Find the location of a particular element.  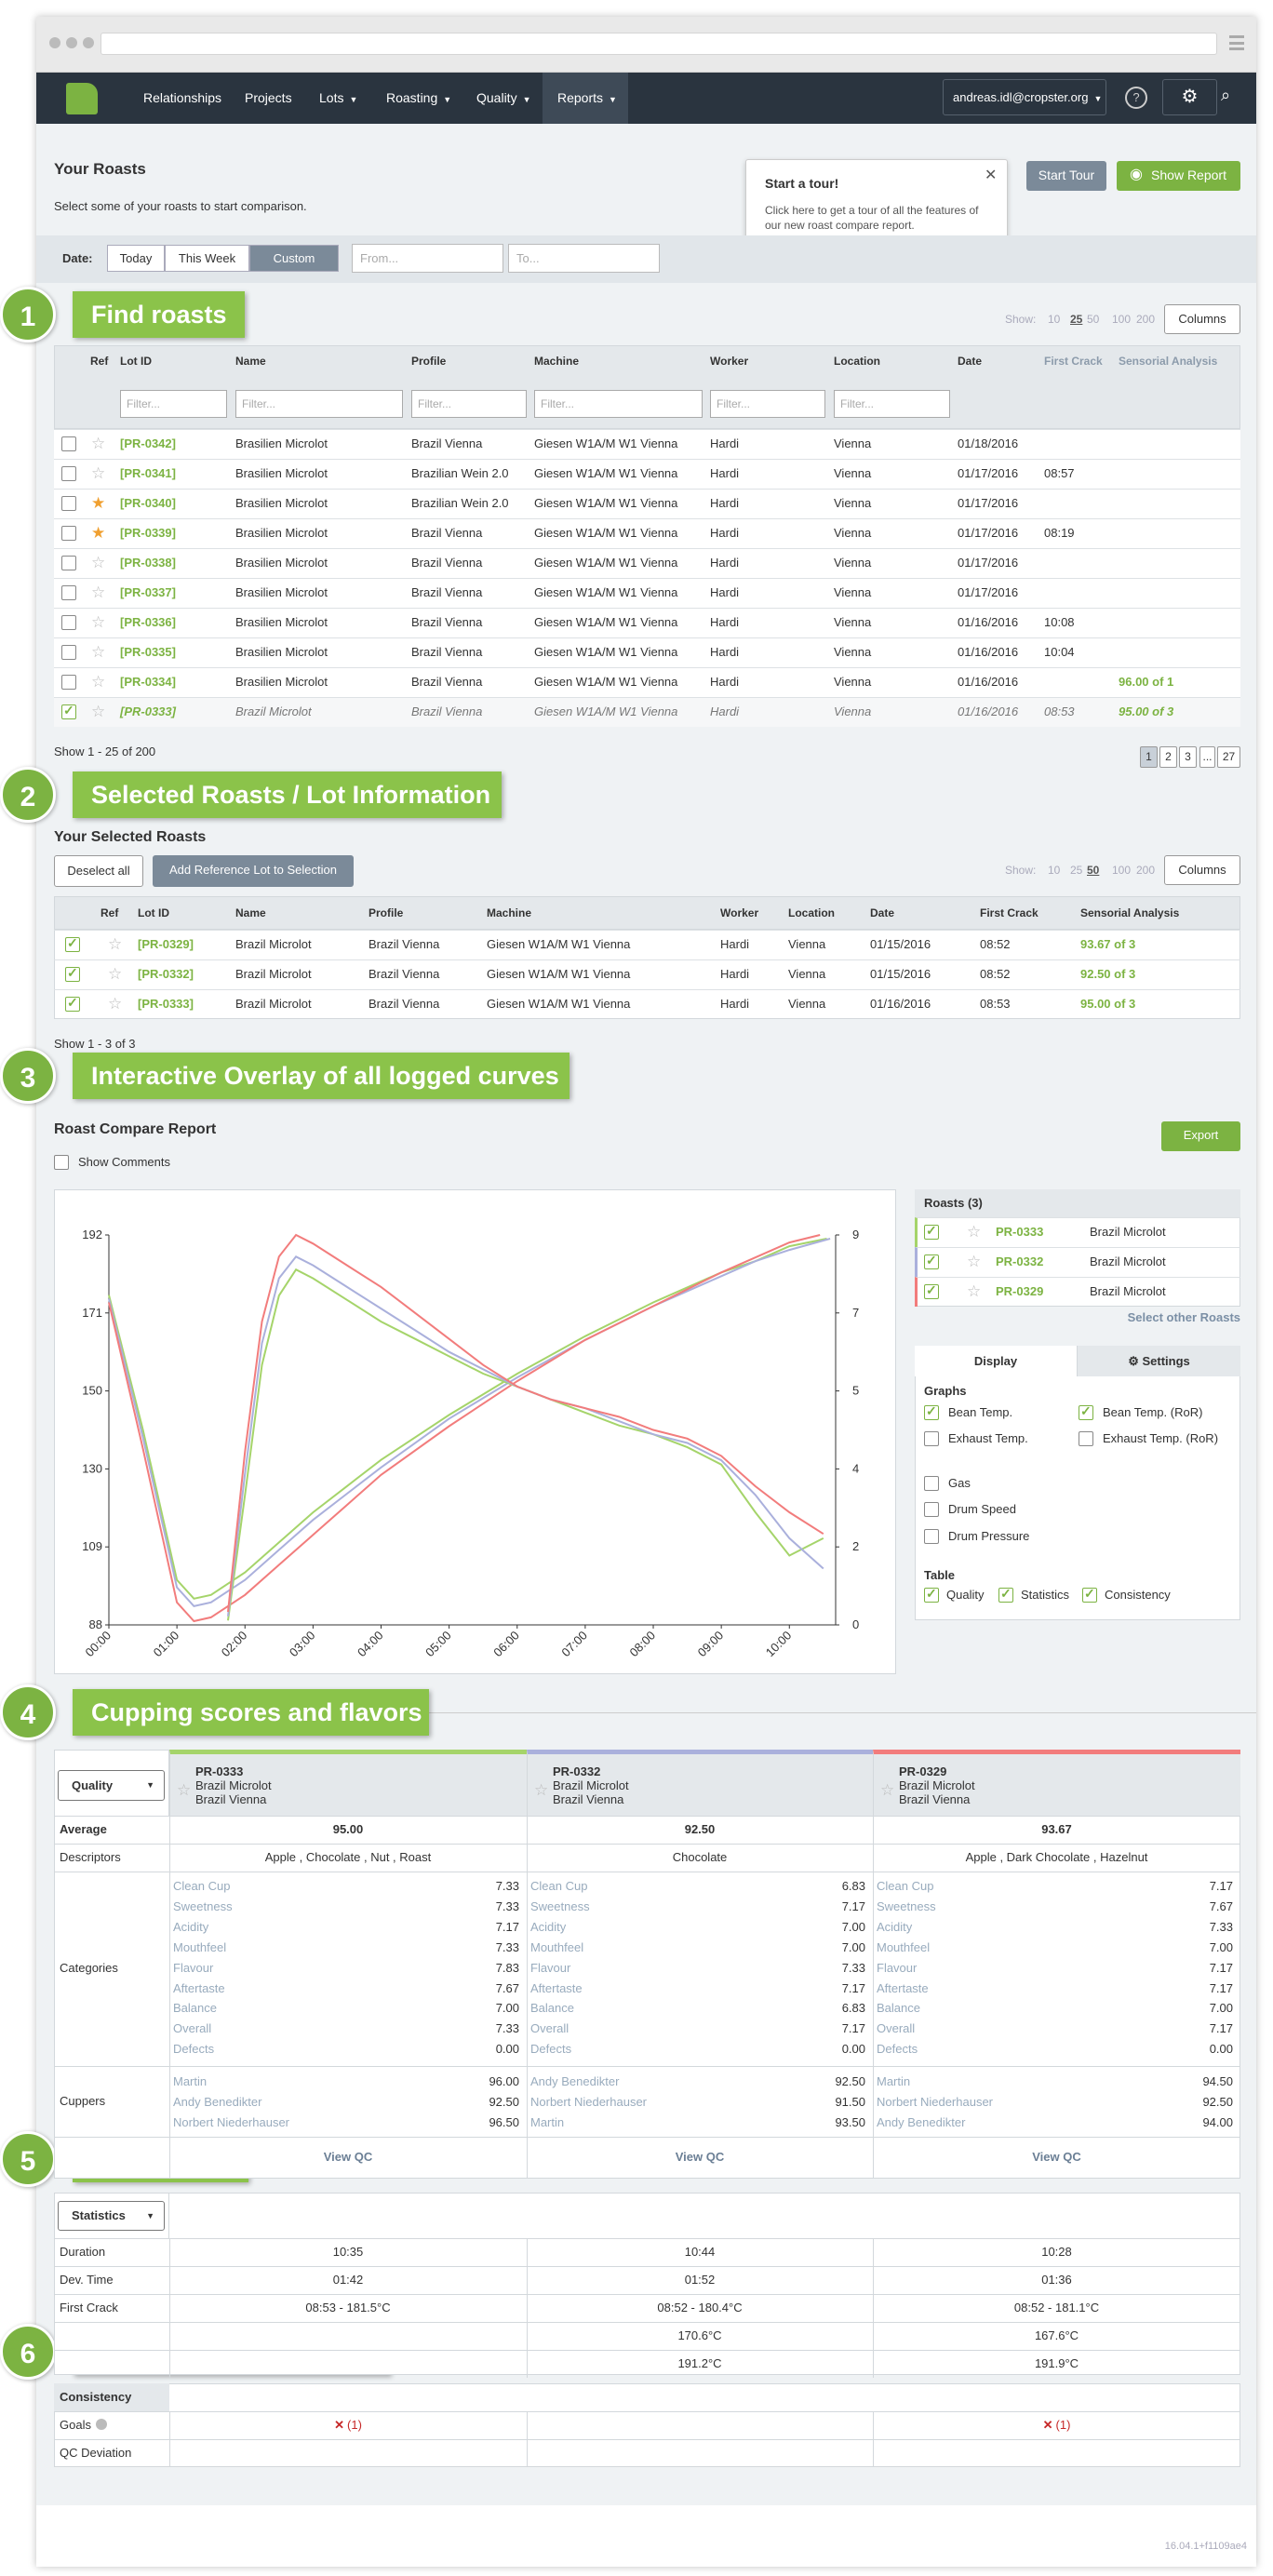

nav-item: Lots ▼ is located at coordinates (338, 97).